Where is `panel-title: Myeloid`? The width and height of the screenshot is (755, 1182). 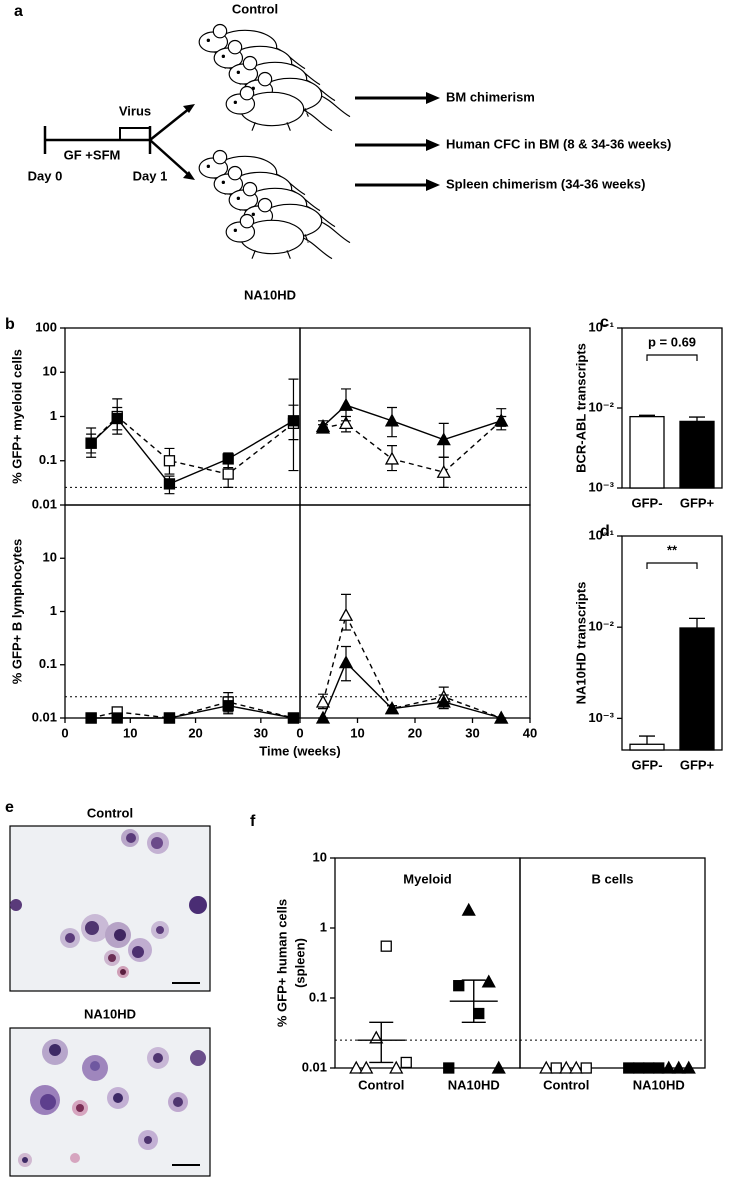
panel-title: Myeloid is located at coordinates (427, 878).